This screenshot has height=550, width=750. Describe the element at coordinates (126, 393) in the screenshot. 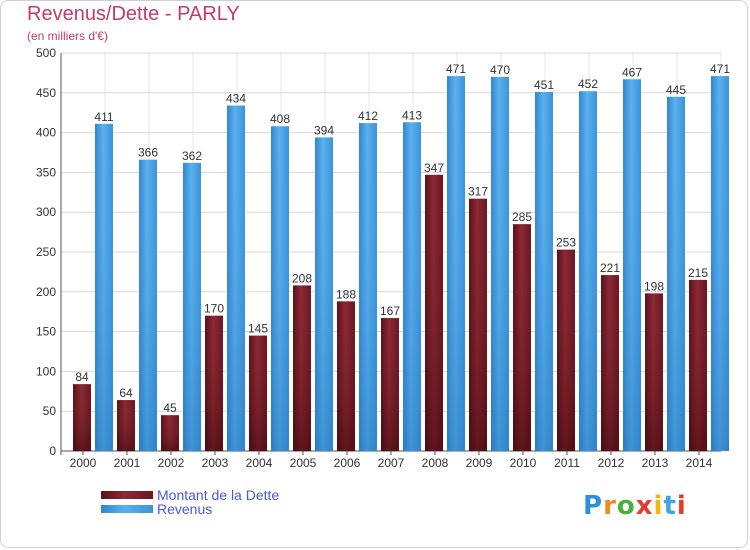

I see `data-label-dette: 64` at that location.